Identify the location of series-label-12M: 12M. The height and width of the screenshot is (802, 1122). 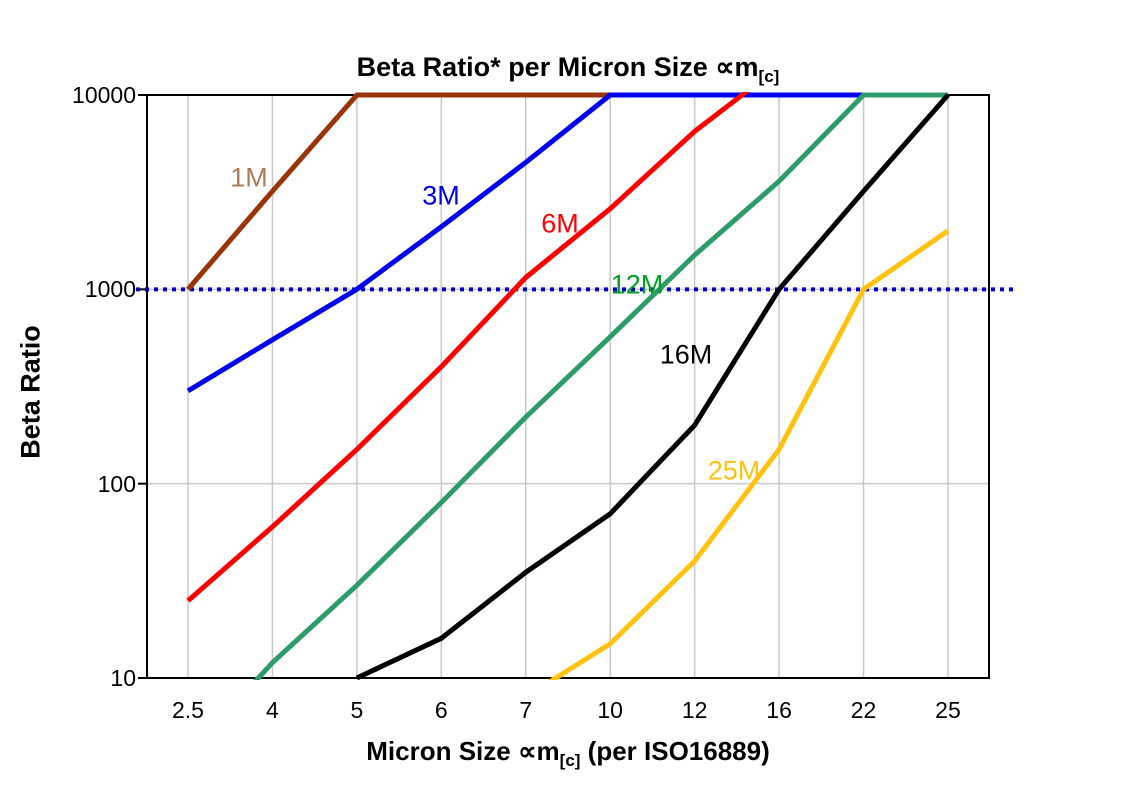
(637, 284).